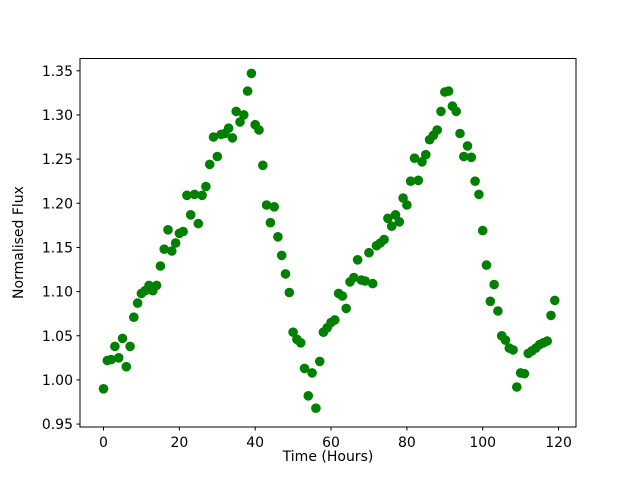 This screenshot has width=640, height=484. I want to click on y-tick-label: 1.25, so click(57, 160).